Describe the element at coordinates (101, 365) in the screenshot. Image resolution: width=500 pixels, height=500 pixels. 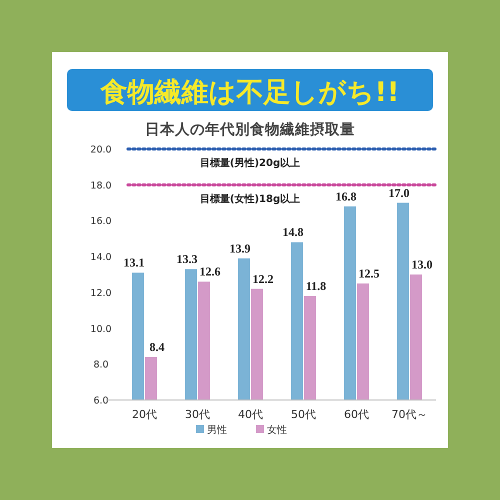
I see `y-tick-label: 8.0` at that location.